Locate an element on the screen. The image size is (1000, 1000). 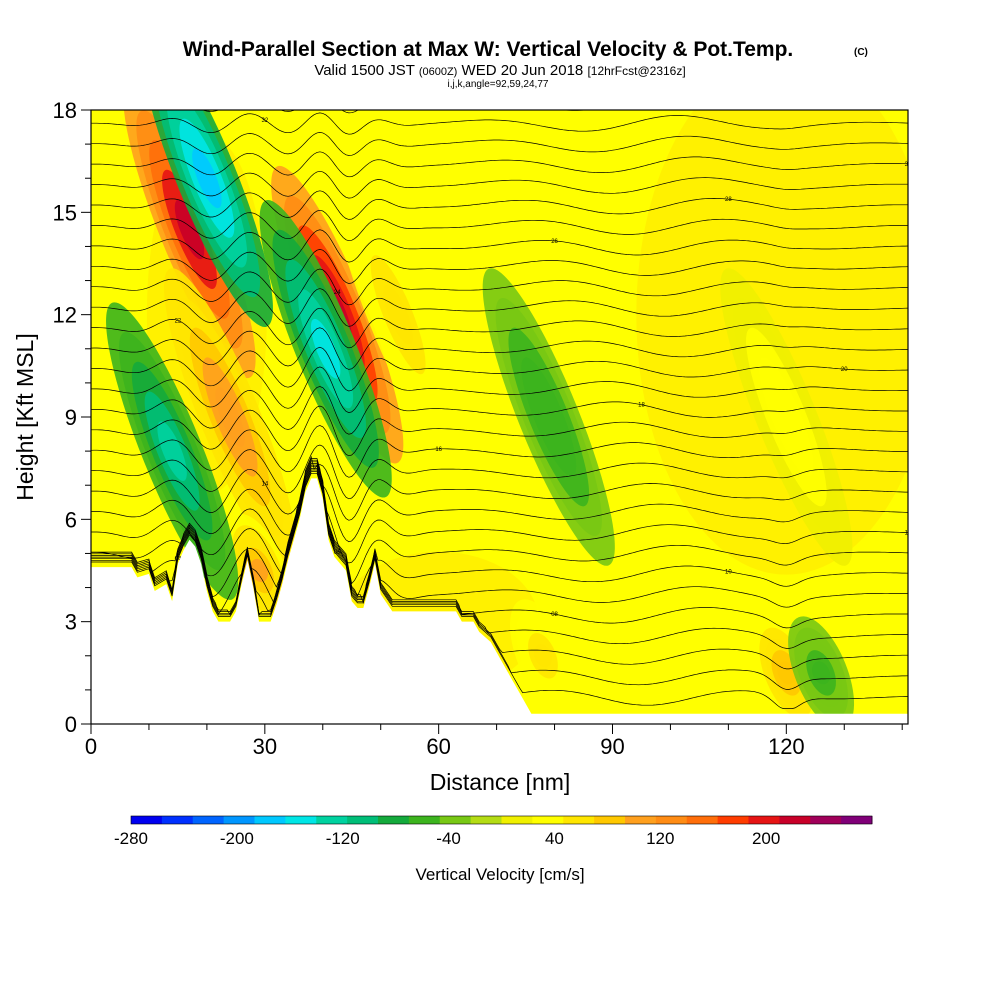
x-tick-label: 60 is located at coordinates (438, 746).